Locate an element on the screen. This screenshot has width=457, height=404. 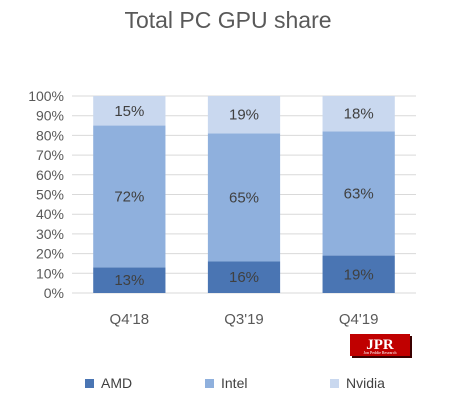
data-label: 15% is located at coordinates (129, 111).